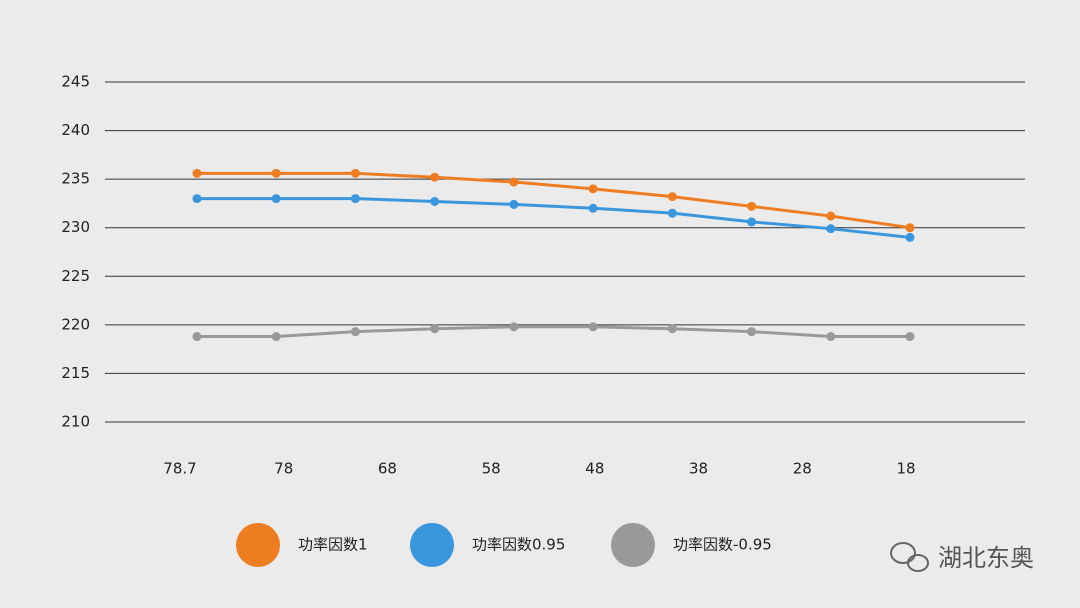 This screenshot has height=608, width=1080. What do you see at coordinates (75, 130) in the screenshot?
I see `y-tick-label: 240` at bounding box center [75, 130].